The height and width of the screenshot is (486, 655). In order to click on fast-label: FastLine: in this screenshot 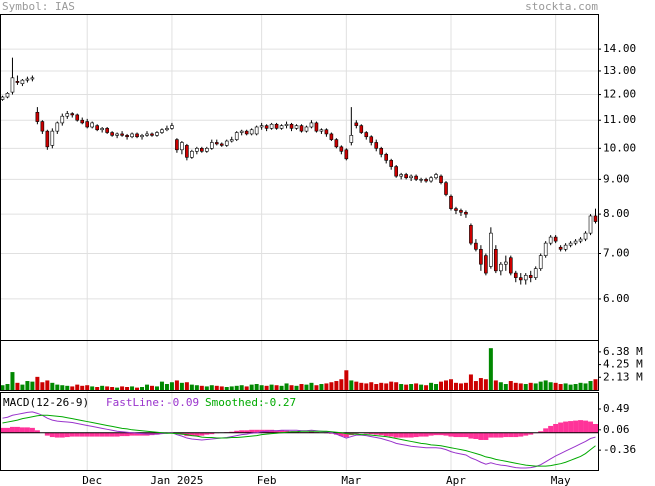, I will do `click(136, 402)`.